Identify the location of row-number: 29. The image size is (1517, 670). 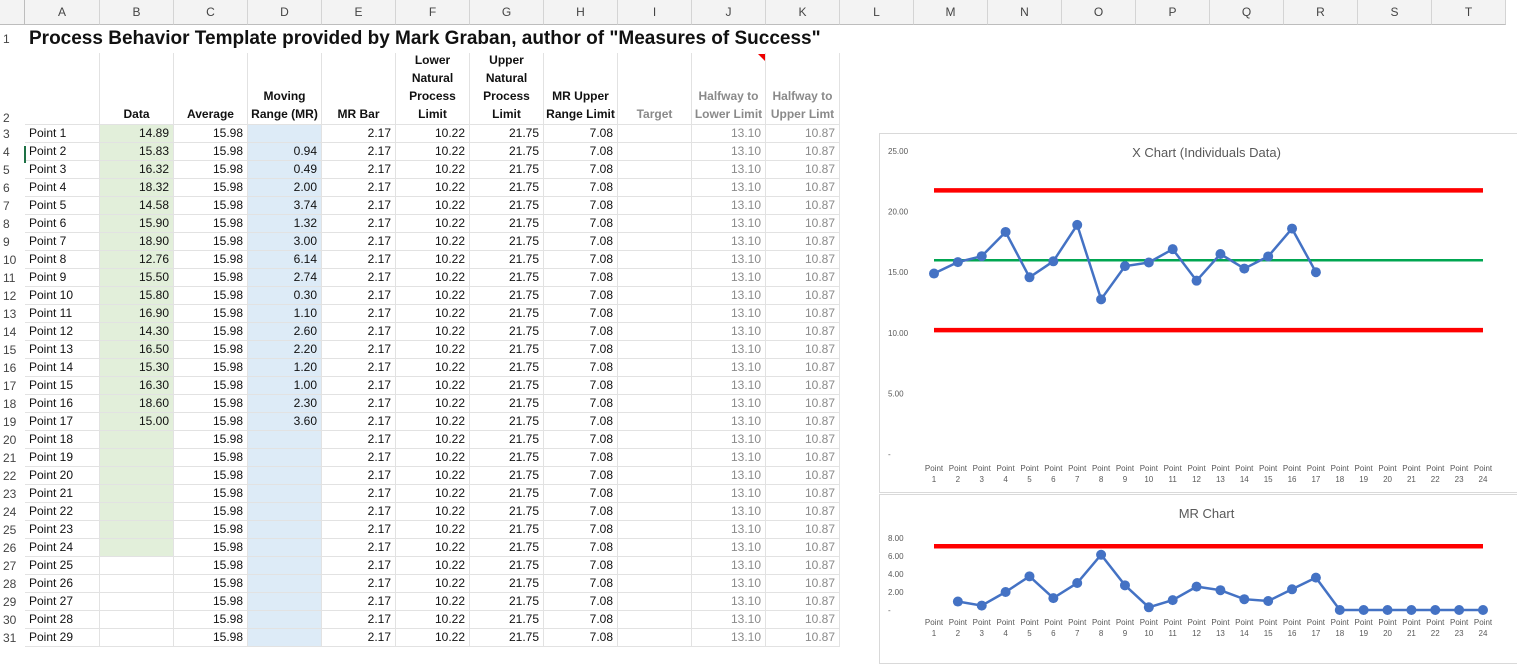
(10, 602).